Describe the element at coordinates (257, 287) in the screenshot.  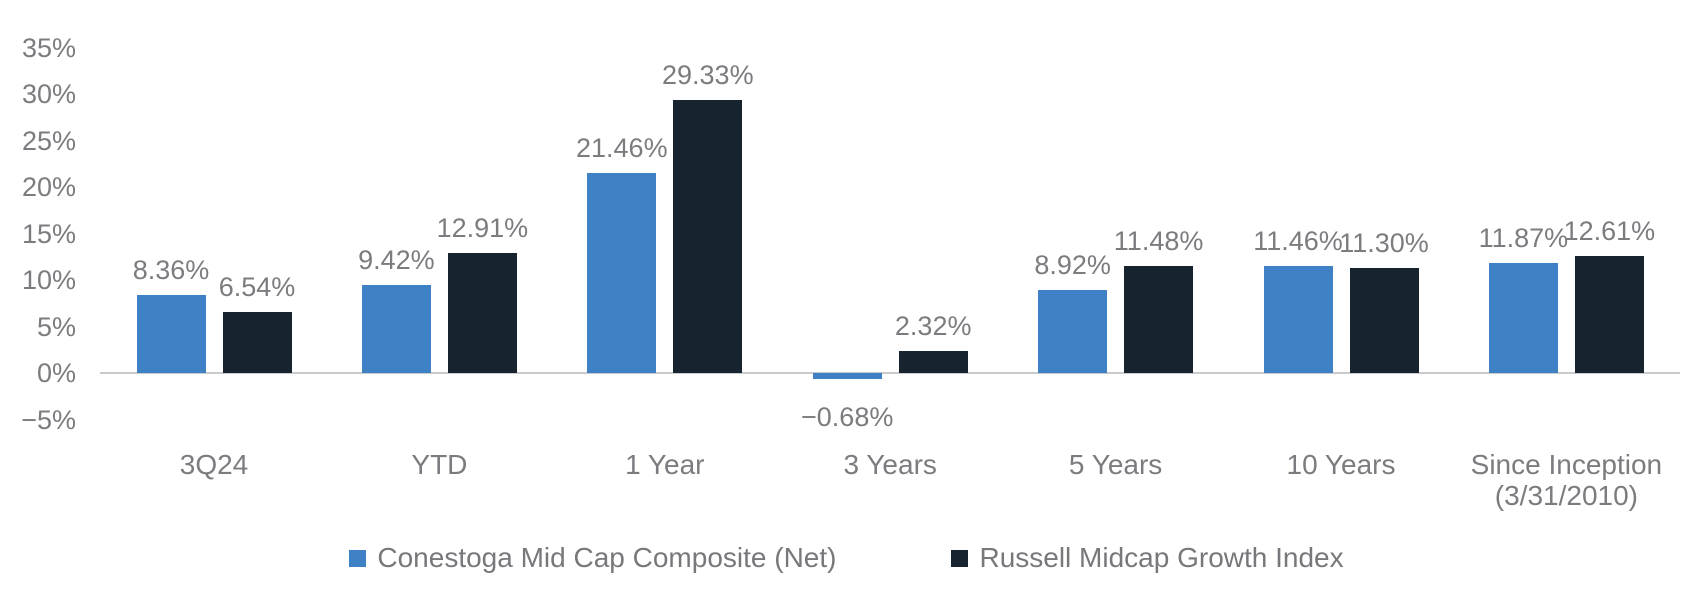
I see `bar-value-label: 6.54%` at that location.